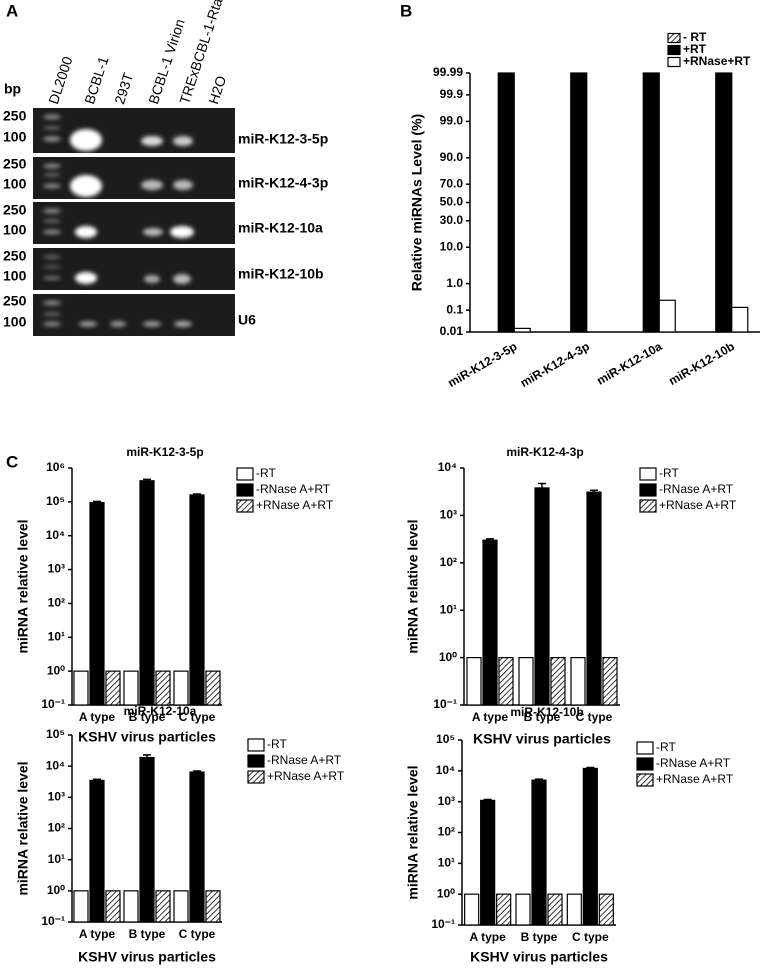 The image size is (775, 969). What do you see at coordinates (60, 80) in the screenshot?
I see `lane-label: DL2000` at bounding box center [60, 80].